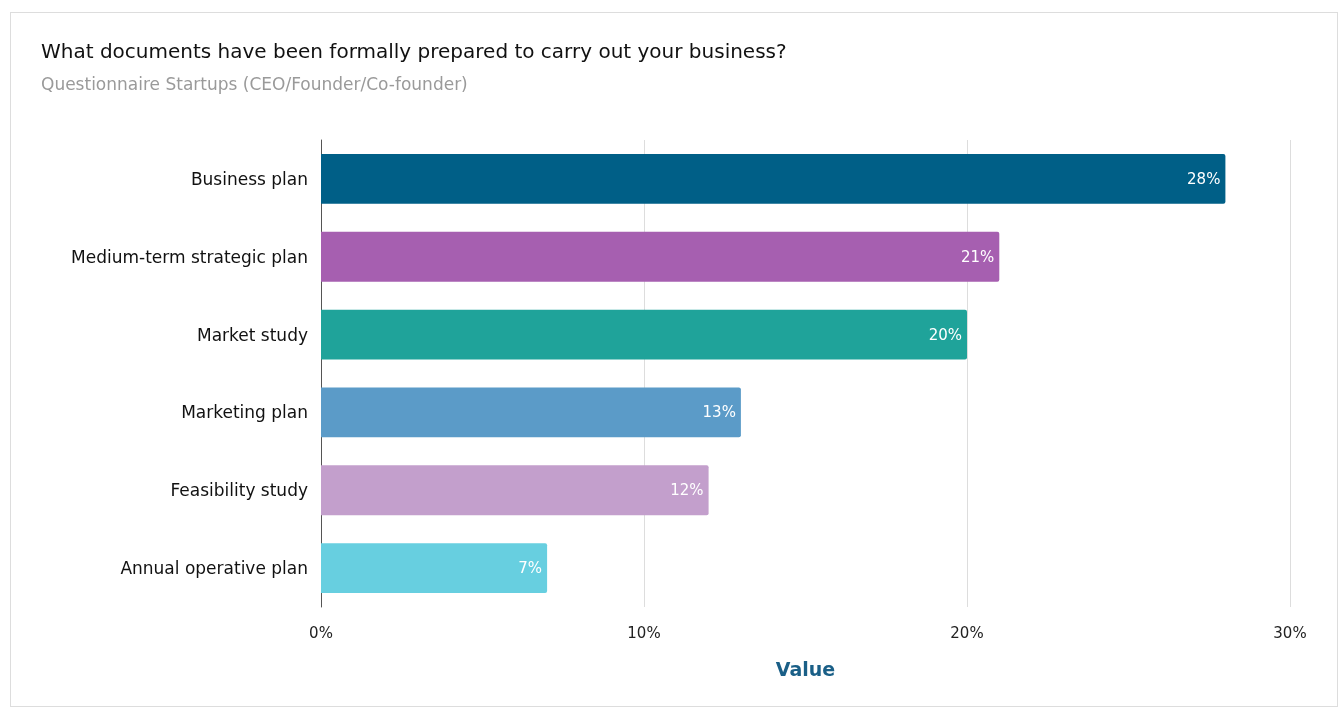 The image size is (1340, 709). Describe the element at coordinates (687, 490) in the screenshot. I see `data-label: 12%` at that location.